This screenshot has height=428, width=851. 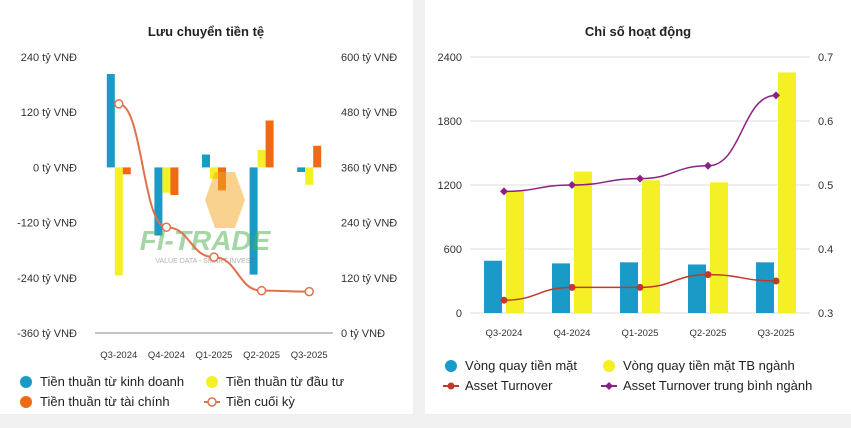 I want to click on line-tien-cuoi-ky, so click(x=214, y=197).